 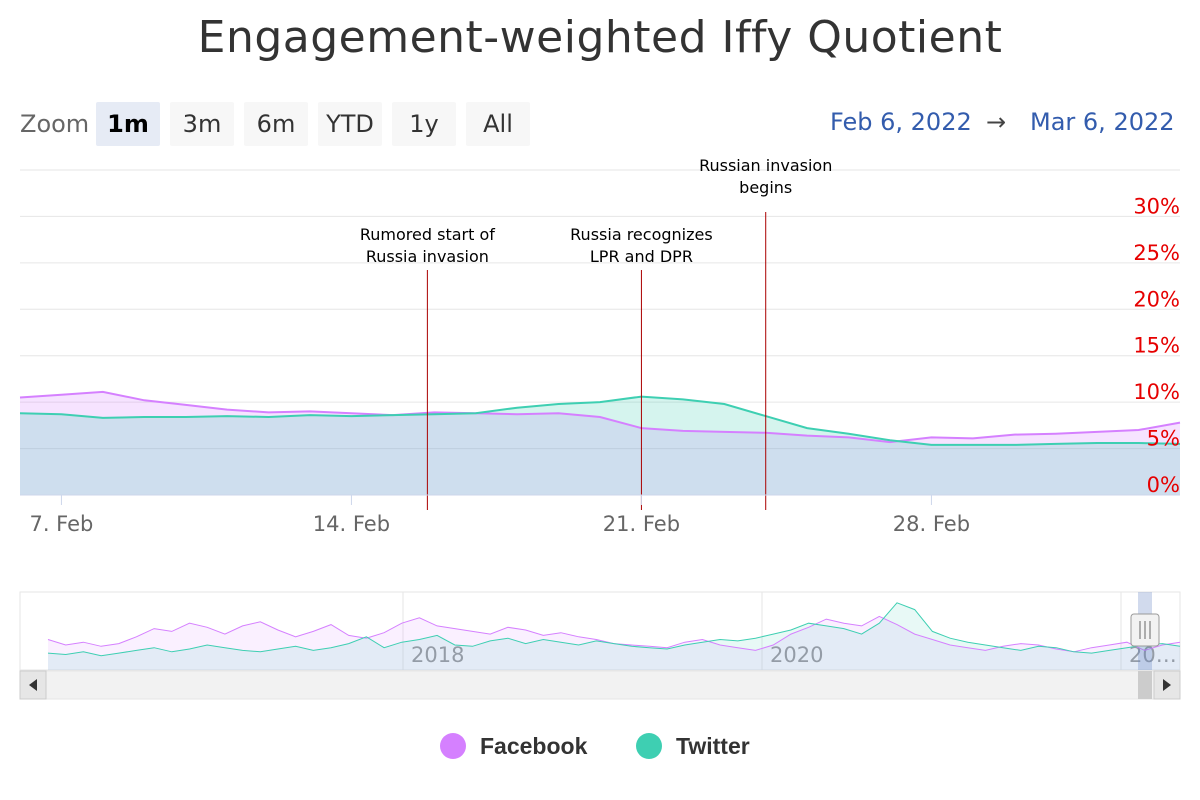 What do you see at coordinates (996, 122) in the screenshot?
I see `range-arrow: →` at bounding box center [996, 122].